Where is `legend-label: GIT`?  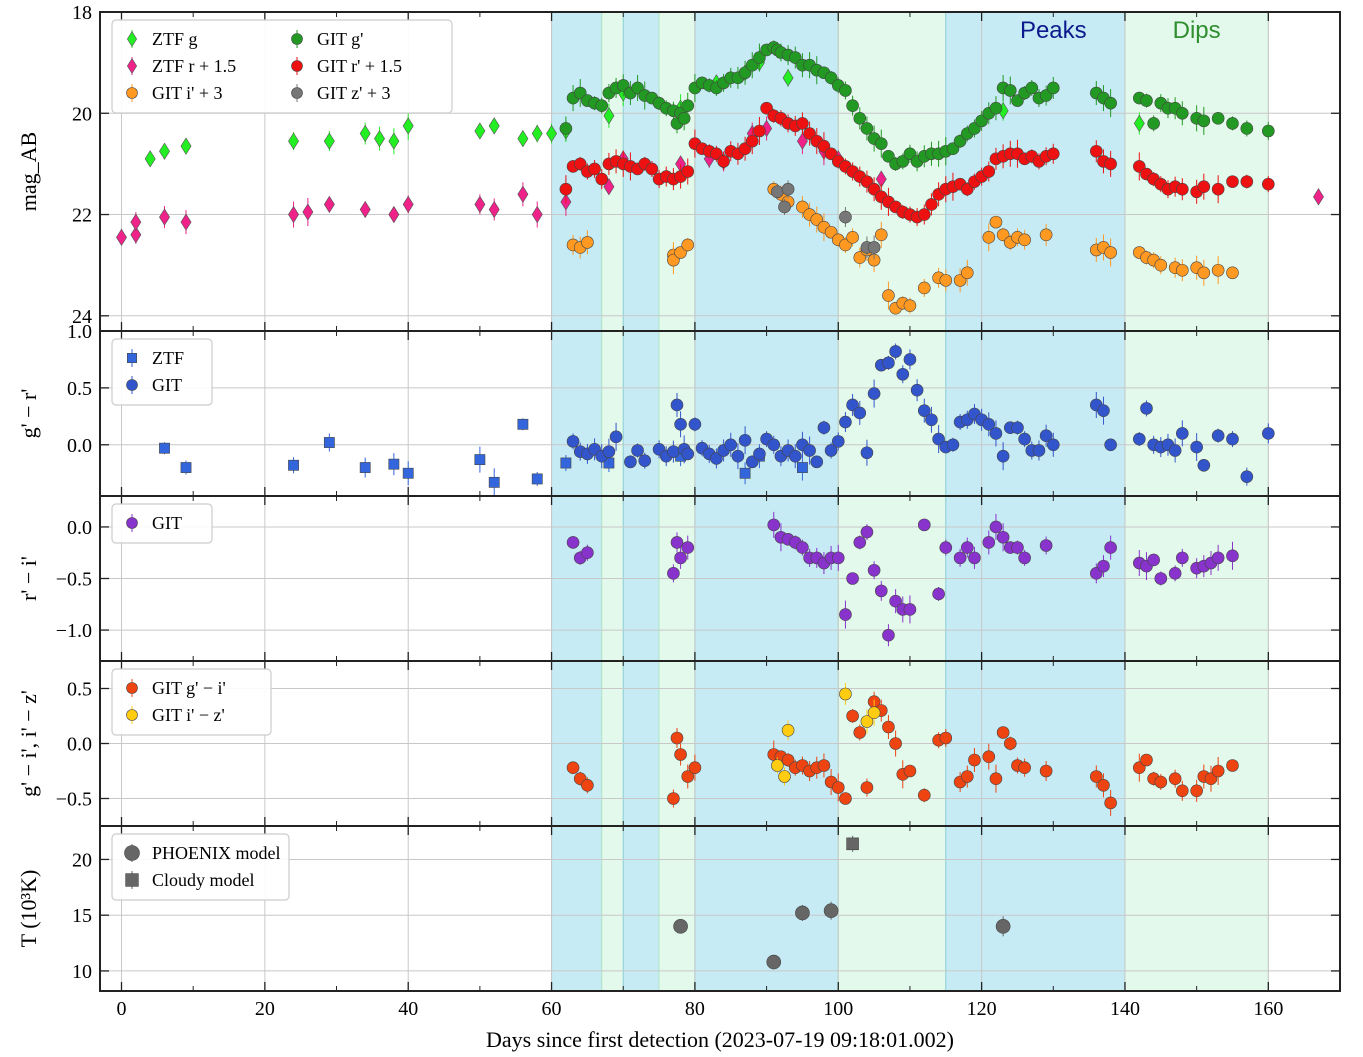 legend-label: GIT is located at coordinates (167, 523).